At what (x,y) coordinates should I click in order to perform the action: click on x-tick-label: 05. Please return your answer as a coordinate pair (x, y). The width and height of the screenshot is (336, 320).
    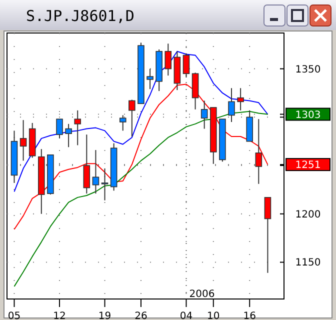
    Looking at the image, I should click on (14, 315).